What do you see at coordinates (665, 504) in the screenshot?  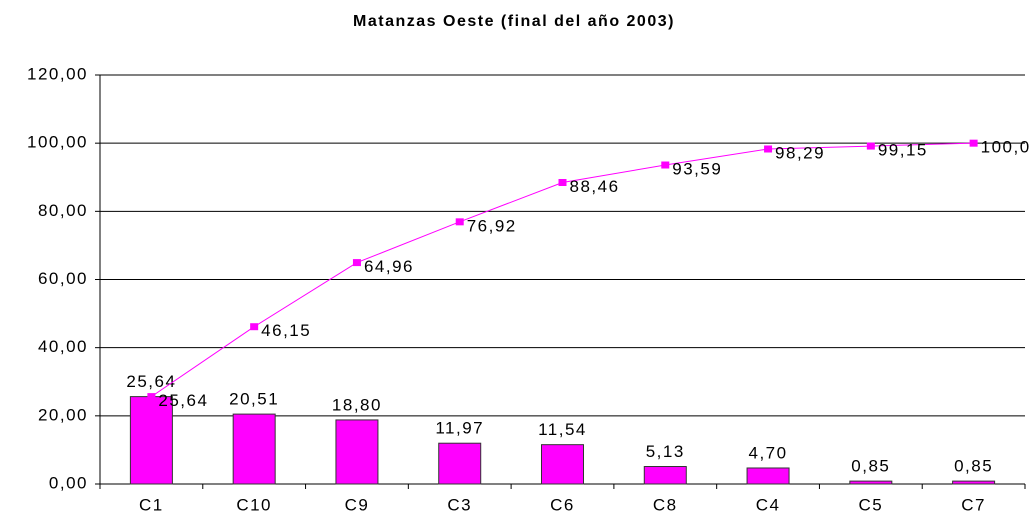 I see `x-tick-label: C8` at bounding box center [665, 504].